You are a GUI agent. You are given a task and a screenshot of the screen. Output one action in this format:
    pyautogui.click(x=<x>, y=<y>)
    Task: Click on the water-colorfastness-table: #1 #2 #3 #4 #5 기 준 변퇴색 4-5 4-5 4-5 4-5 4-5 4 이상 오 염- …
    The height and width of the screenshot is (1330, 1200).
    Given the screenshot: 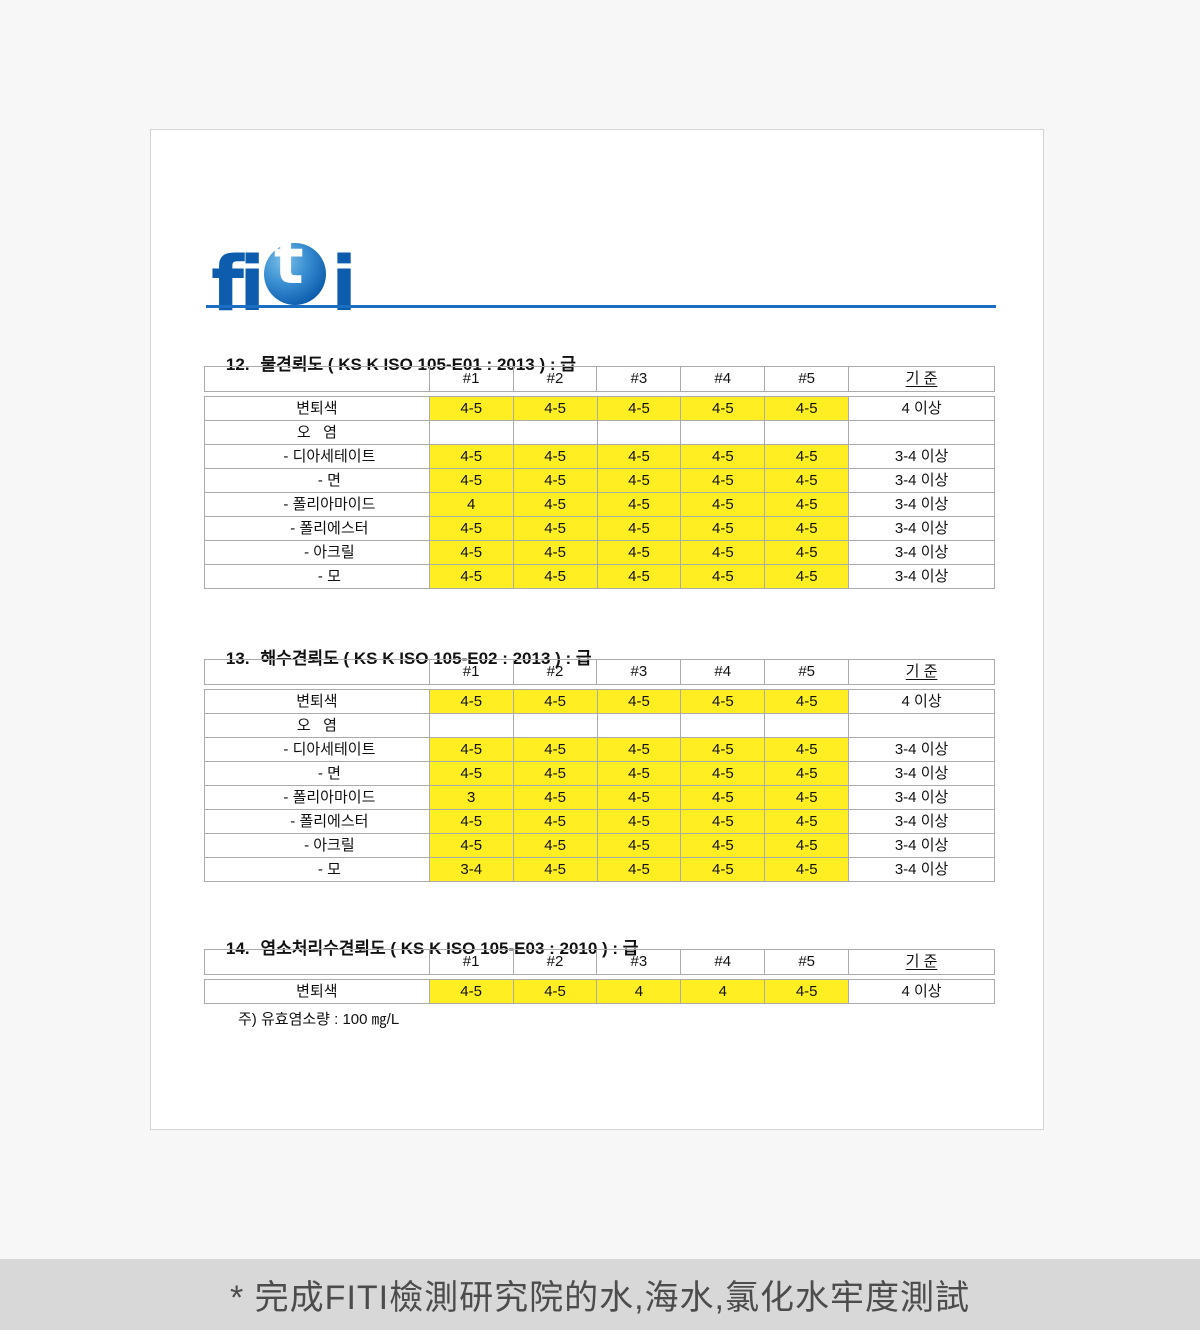 What is the action you would take?
    pyautogui.click(x=599, y=477)
    